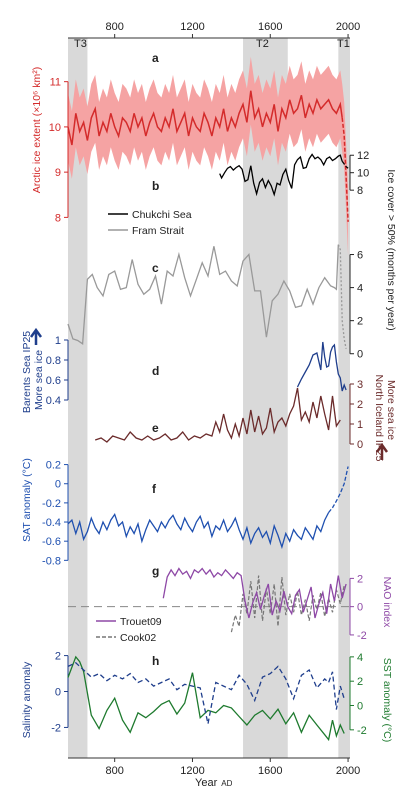 The image size is (409, 802). Describe the element at coordinates (343, 44) in the screenshot. I see `period-label-T1: T1` at that location.